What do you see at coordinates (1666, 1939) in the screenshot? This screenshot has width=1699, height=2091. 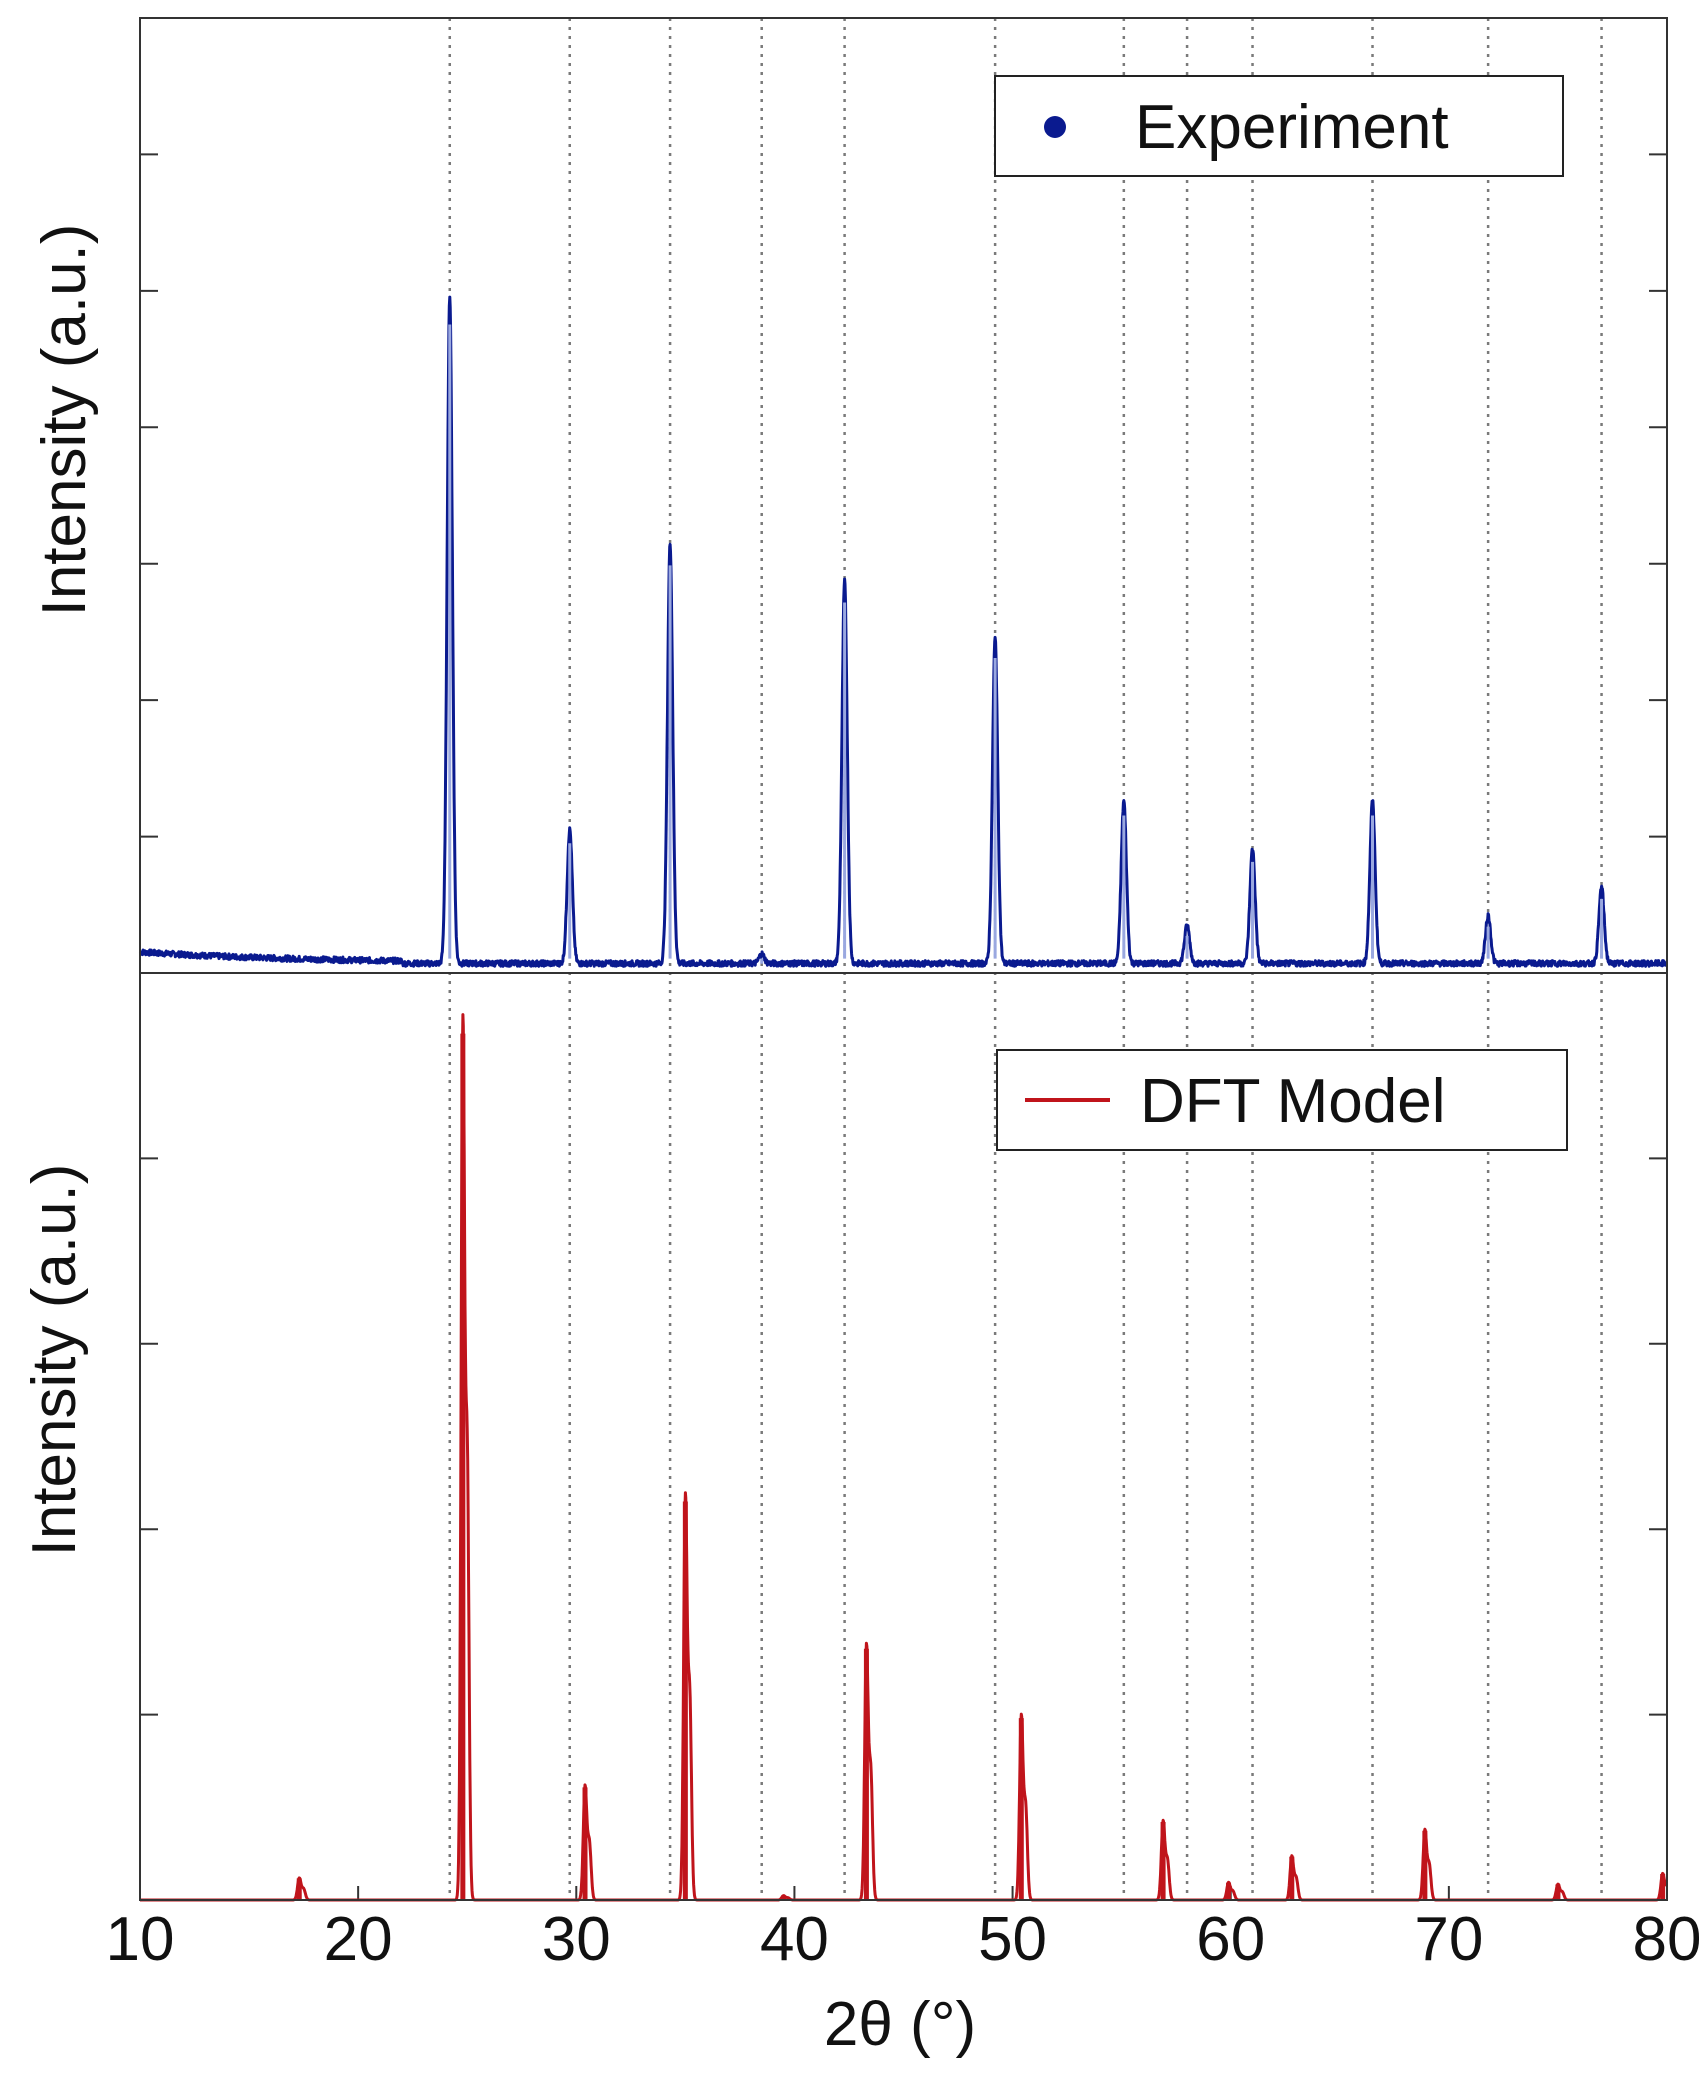 I see `x-tick-label-80: 80` at bounding box center [1666, 1939].